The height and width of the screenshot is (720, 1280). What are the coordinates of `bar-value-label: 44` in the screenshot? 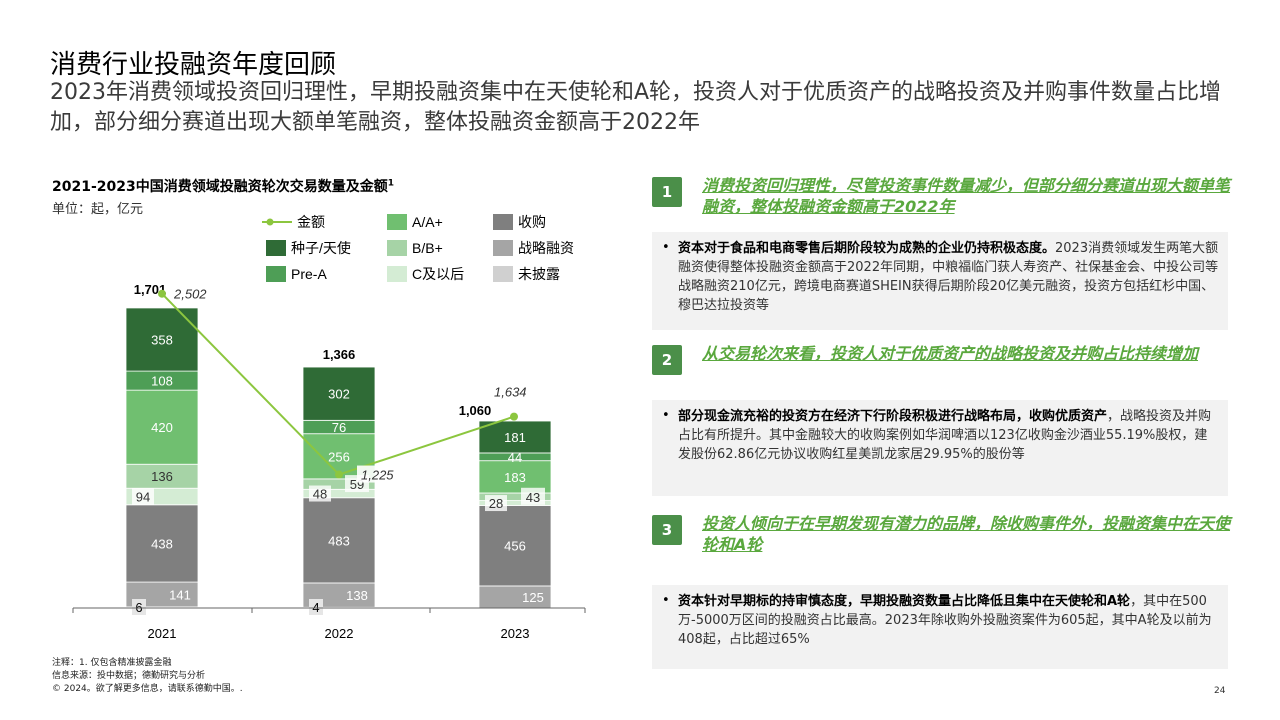 It's located at (515, 457).